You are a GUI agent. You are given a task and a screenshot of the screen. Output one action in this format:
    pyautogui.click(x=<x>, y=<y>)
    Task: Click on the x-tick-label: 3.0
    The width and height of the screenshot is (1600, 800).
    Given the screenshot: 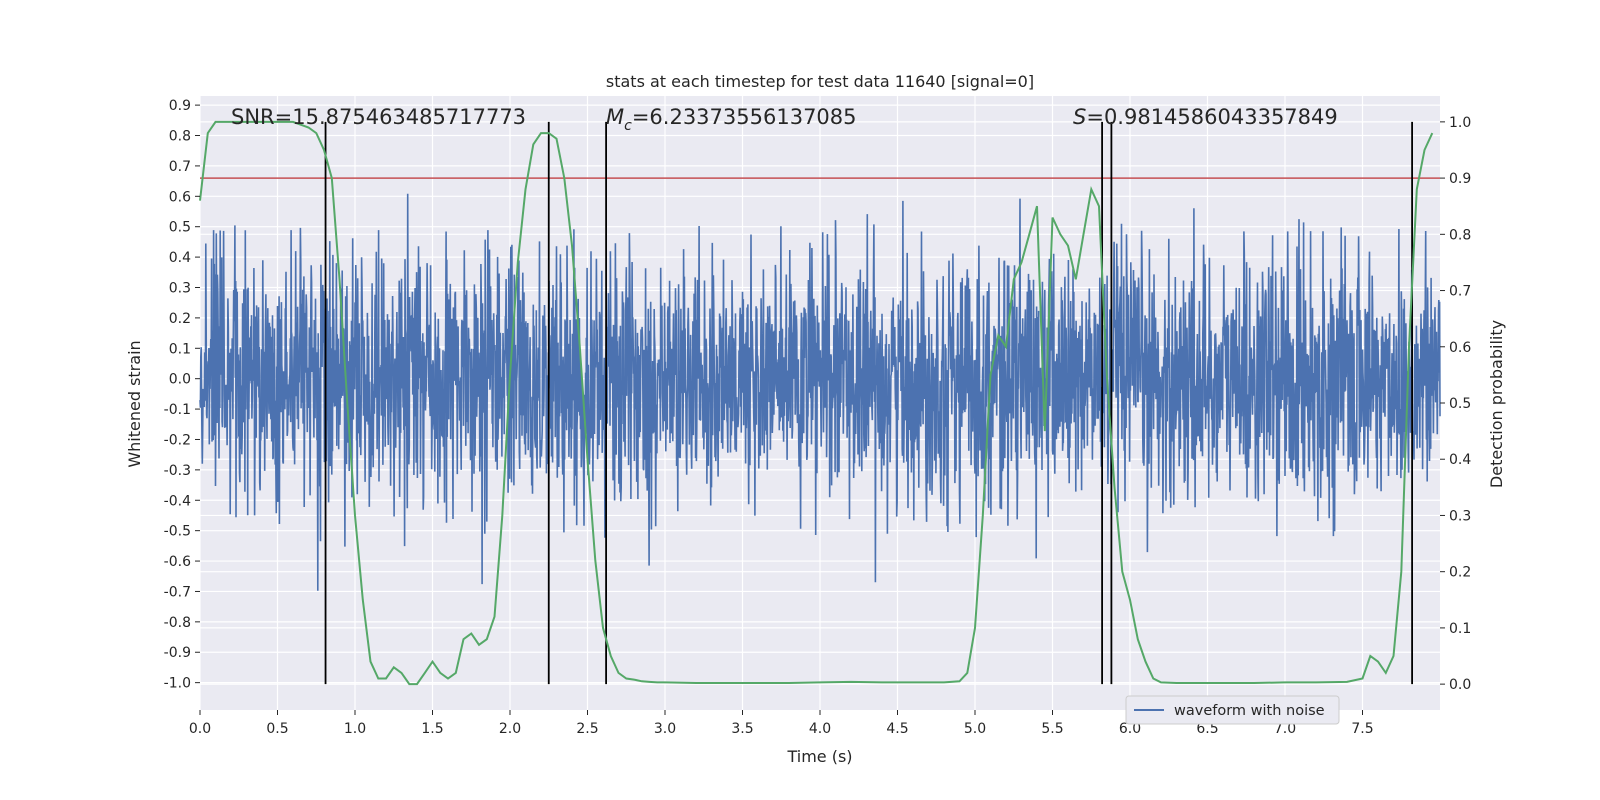 What is the action you would take?
    pyautogui.click(x=665, y=729)
    